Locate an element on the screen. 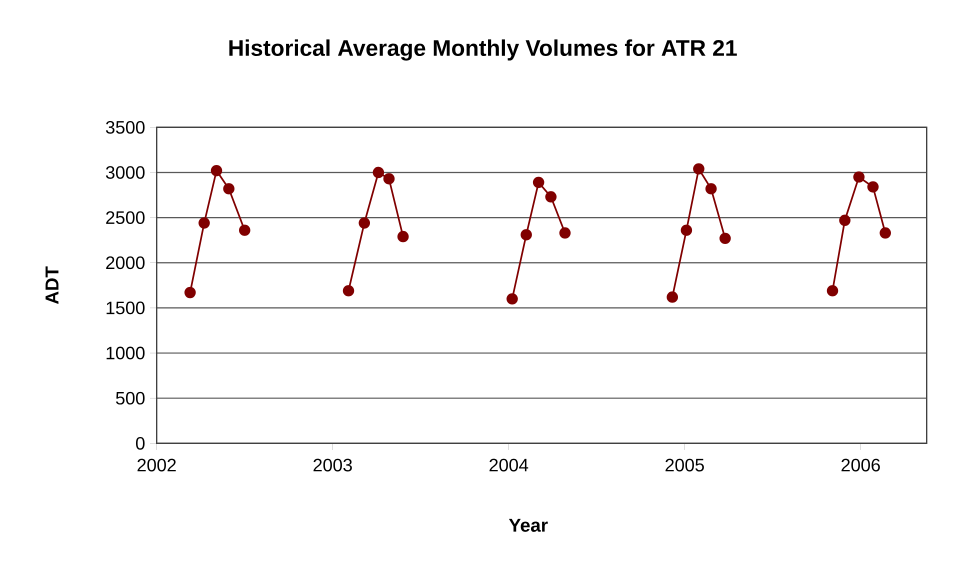 Image resolution: width=965 pixels, height=569 pixels. chart-title: Historical Average Monthly Volumes for ATR 21 is located at coordinates (483, 50).